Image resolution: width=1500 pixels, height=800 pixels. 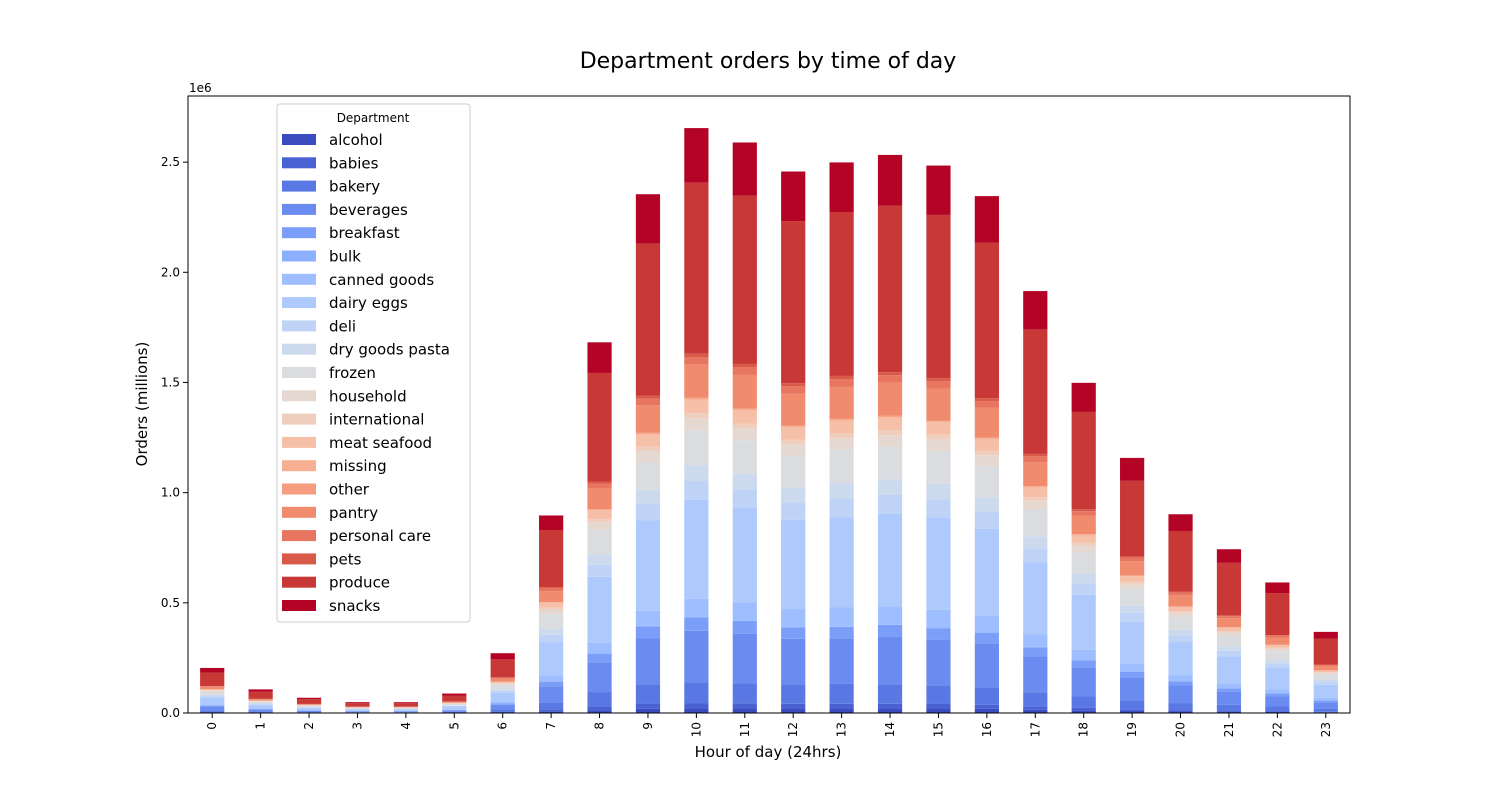 I want to click on legend-swatch-frozen, so click(x=299, y=372).